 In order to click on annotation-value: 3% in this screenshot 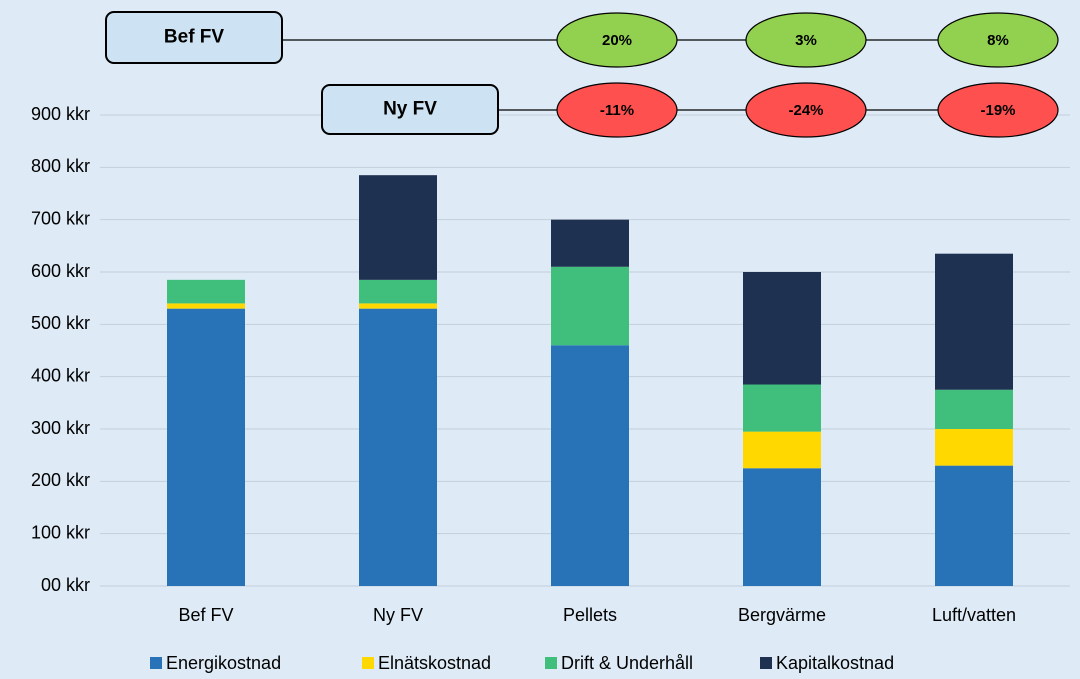, I will do `click(806, 40)`.